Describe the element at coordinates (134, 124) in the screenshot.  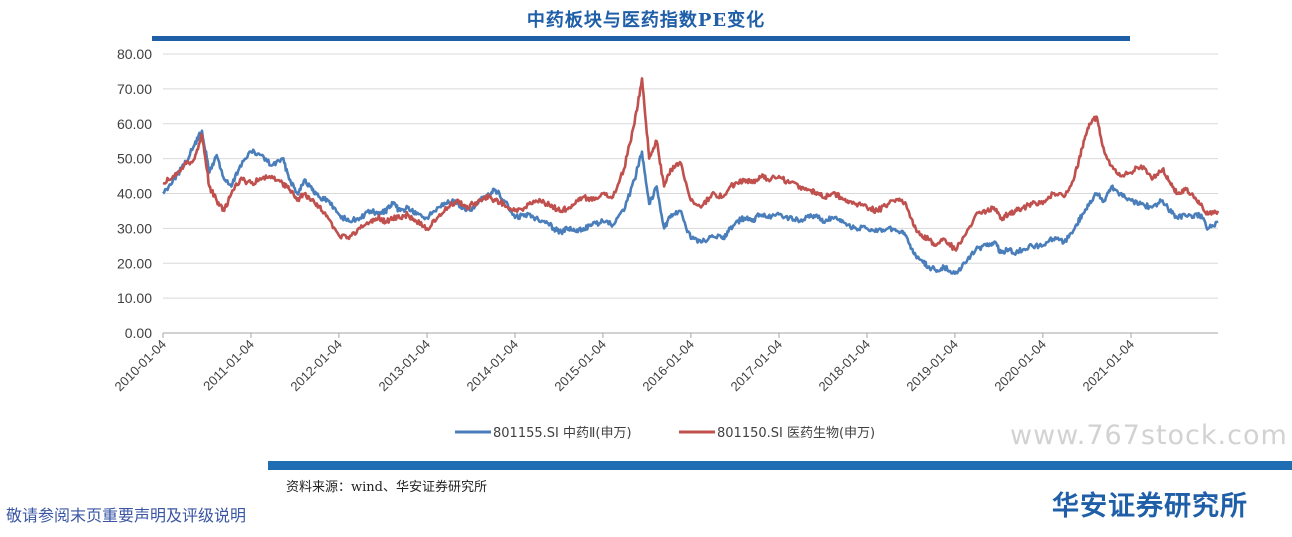
I see `y-tick-label: 60.00` at that location.